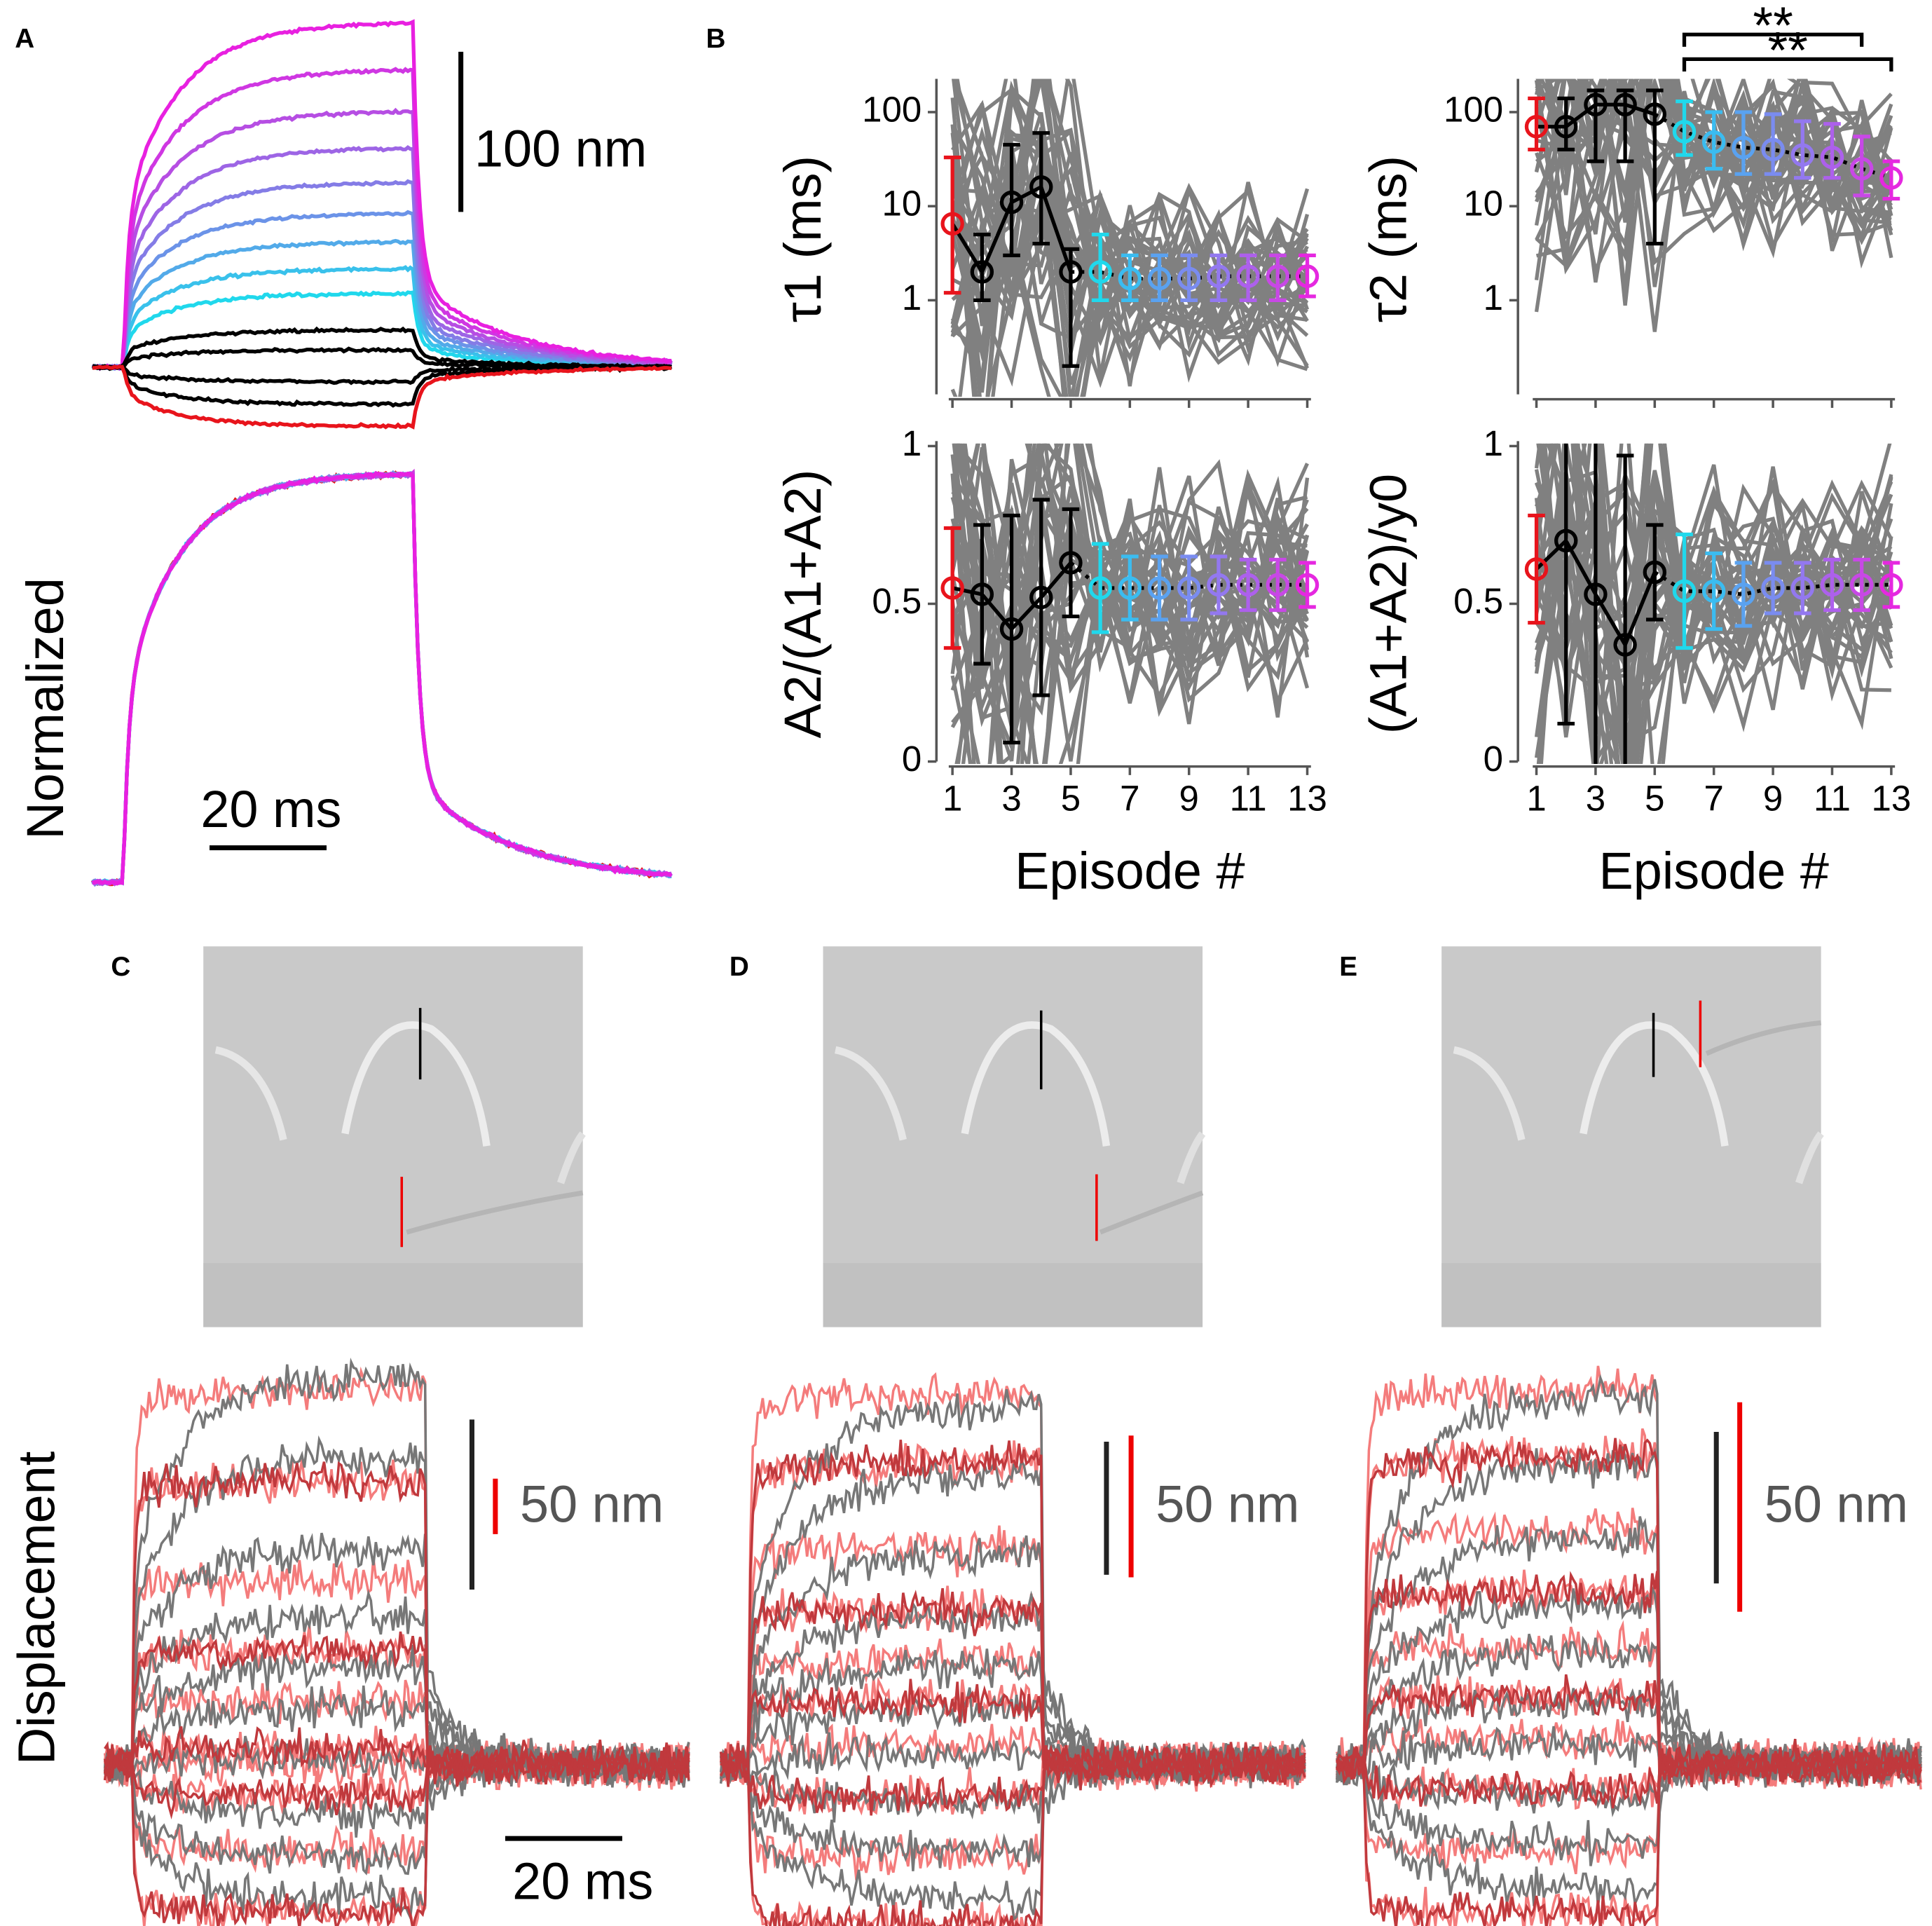 Image resolution: width=1932 pixels, height=1926 pixels. What do you see at coordinates (1773, 798) in the screenshot?
I see `x-tick-label: 9` at bounding box center [1773, 798].